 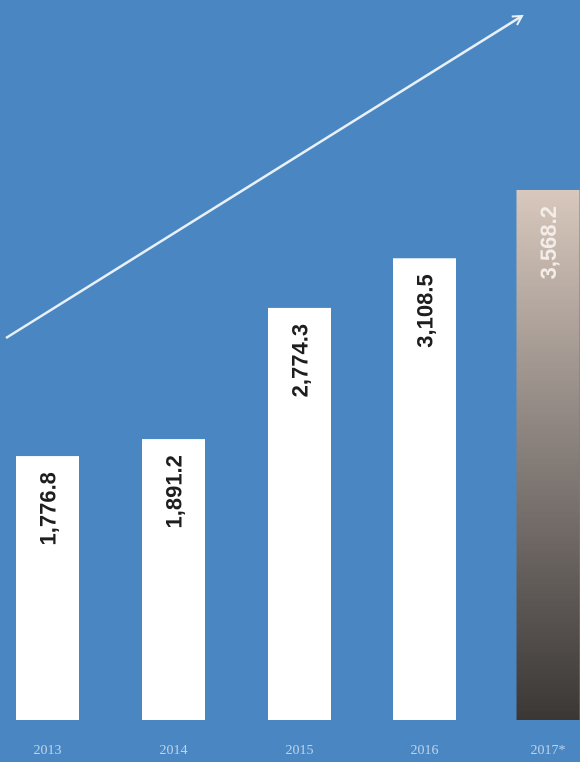 What do you see at coordinates (48, 750) in the screenshot?
I see `x-tick-label-2013: 2013` at bounding box center [48, 750].